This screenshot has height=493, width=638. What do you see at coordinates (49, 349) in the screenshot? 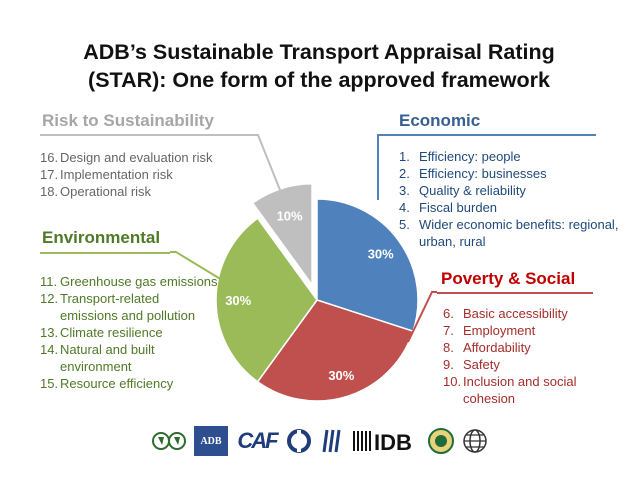
I see `list-item-number: 14.` at bounding box center [49, 349].